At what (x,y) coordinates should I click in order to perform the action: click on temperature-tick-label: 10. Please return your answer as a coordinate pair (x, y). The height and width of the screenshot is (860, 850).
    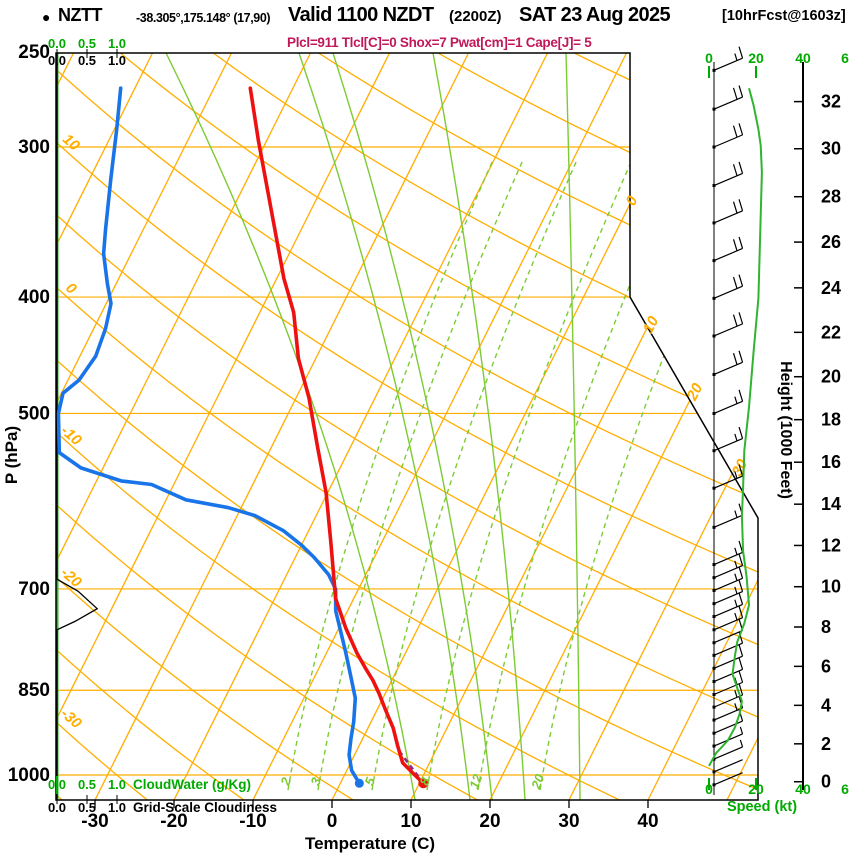
    Looking at the image, I should click on (410, 821).